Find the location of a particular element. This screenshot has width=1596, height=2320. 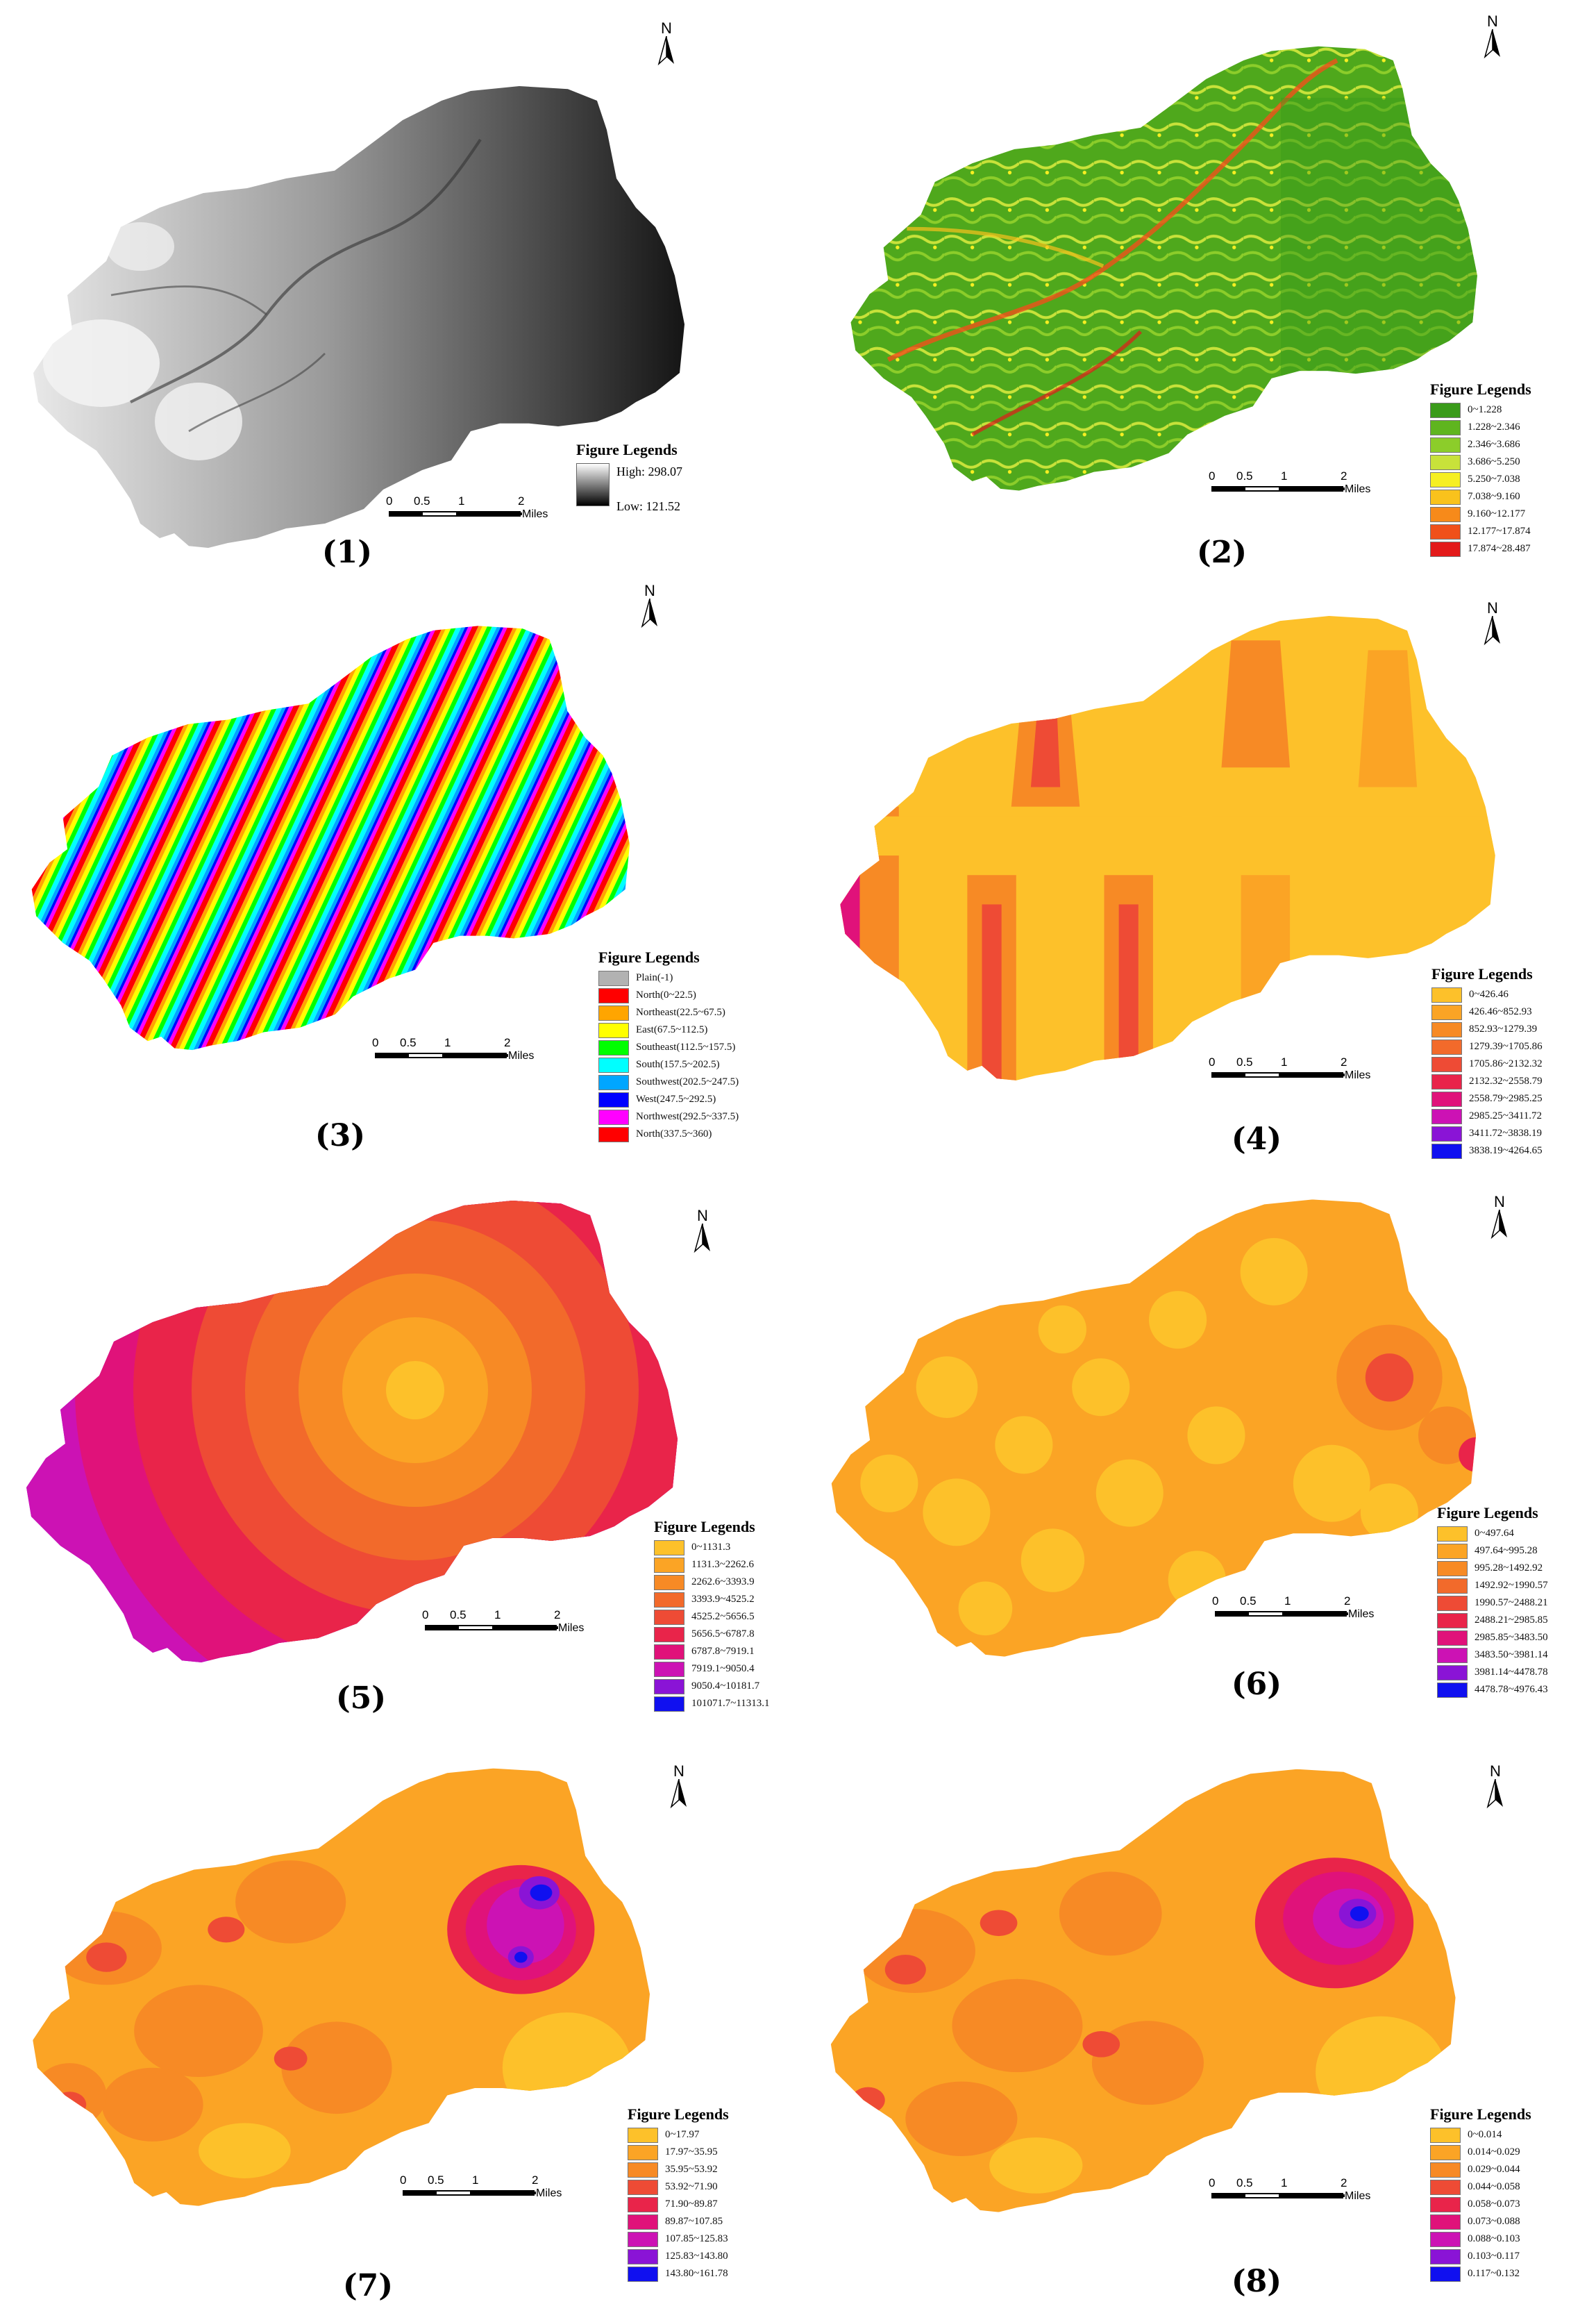

scale-tick: 1 is located at coordinates (461, 501).